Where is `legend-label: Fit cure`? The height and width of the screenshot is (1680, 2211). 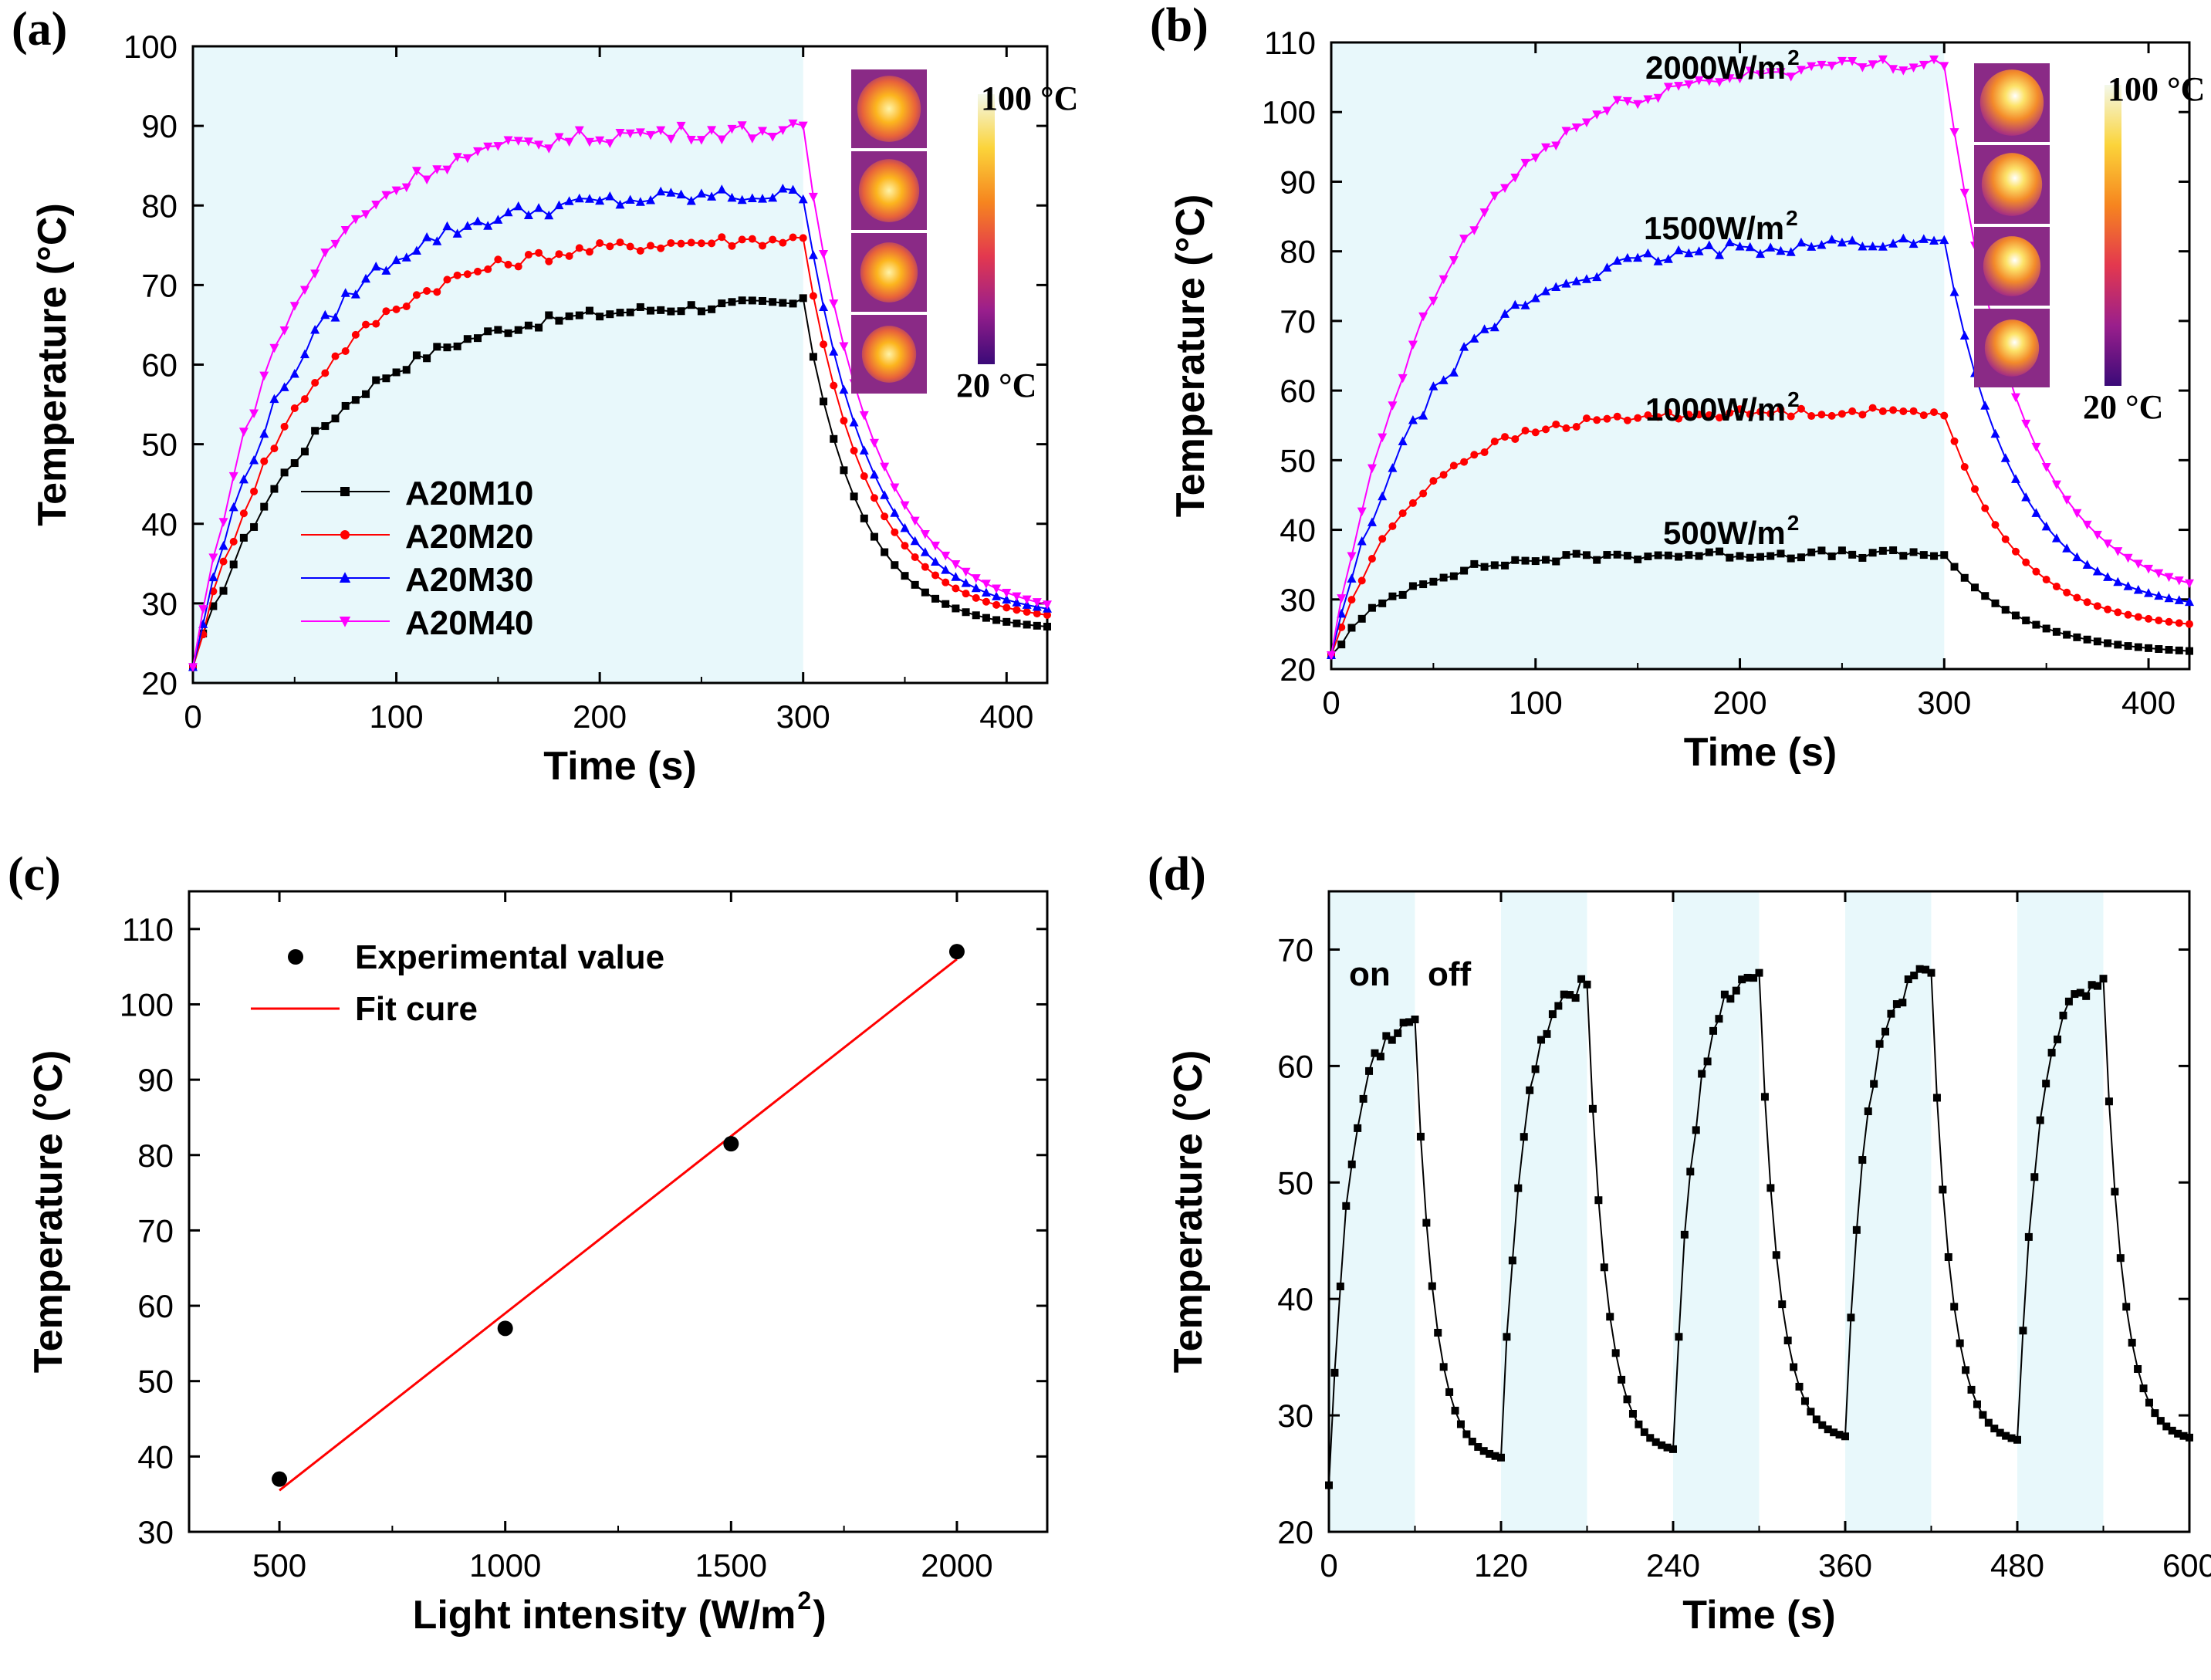
legend-label: Fit cure is located at coordinates (417, 1009).